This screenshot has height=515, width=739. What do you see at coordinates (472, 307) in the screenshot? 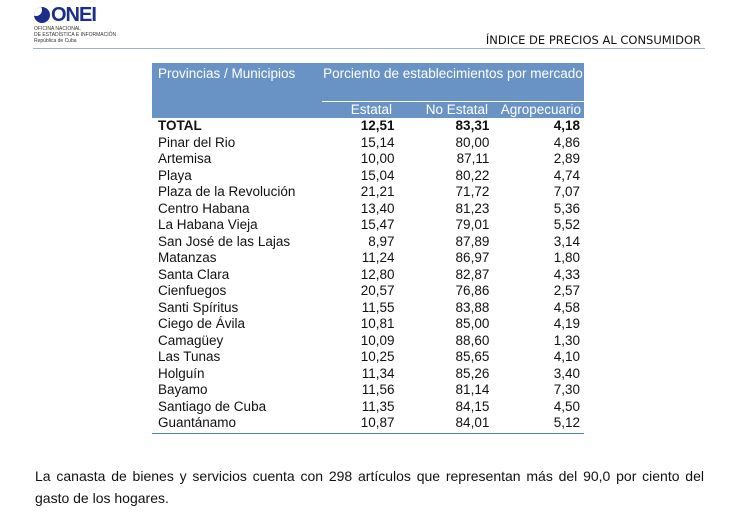
I see `value-no-estatal: 83,88` at bounding box center [472, 307].